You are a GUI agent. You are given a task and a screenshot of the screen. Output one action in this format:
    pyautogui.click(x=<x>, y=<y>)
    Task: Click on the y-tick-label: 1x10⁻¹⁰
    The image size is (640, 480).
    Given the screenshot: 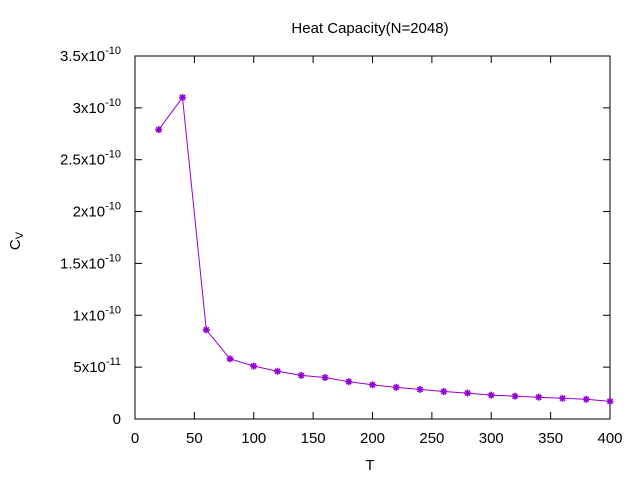 What is the action you would take?
    pyautogui.click(x=97, y=314)
    